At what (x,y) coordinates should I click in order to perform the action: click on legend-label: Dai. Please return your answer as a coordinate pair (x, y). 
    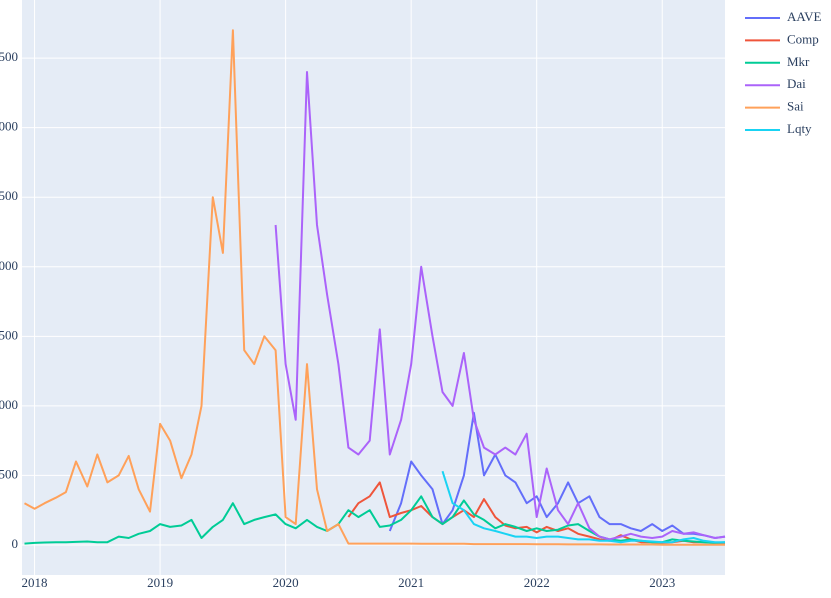
    Looking at the image, I should click on (796, 83).